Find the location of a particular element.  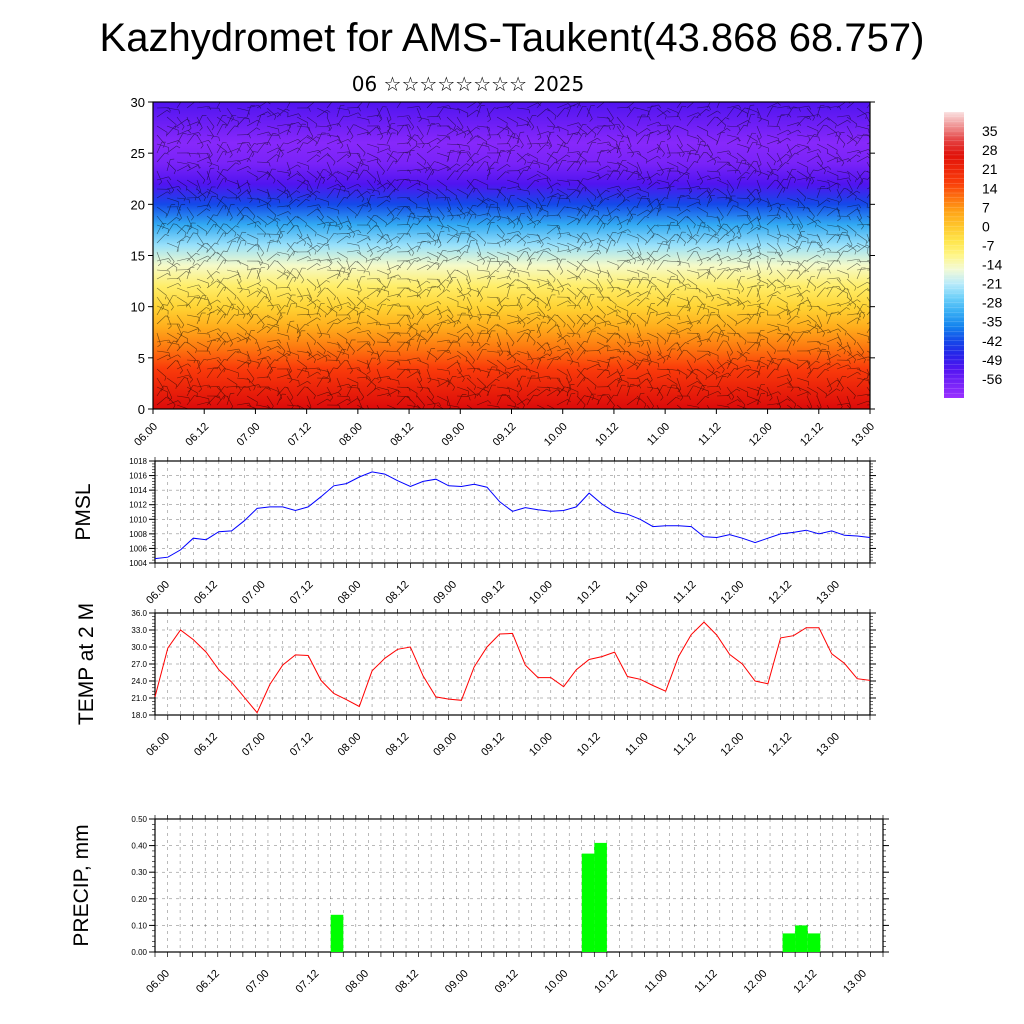

heatmap-y-tick-label: 5 is located at coordinates (141, 358).